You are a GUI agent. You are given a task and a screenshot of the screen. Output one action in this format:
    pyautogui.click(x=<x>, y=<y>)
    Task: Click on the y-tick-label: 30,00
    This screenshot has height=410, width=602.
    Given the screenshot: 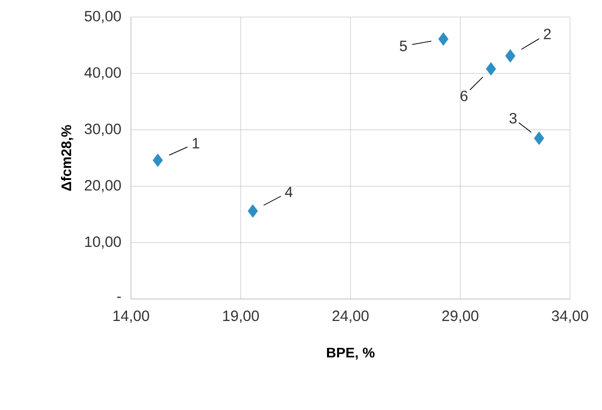 What is the action you would take?
    pyautogui.click(x=102, y=130)
    